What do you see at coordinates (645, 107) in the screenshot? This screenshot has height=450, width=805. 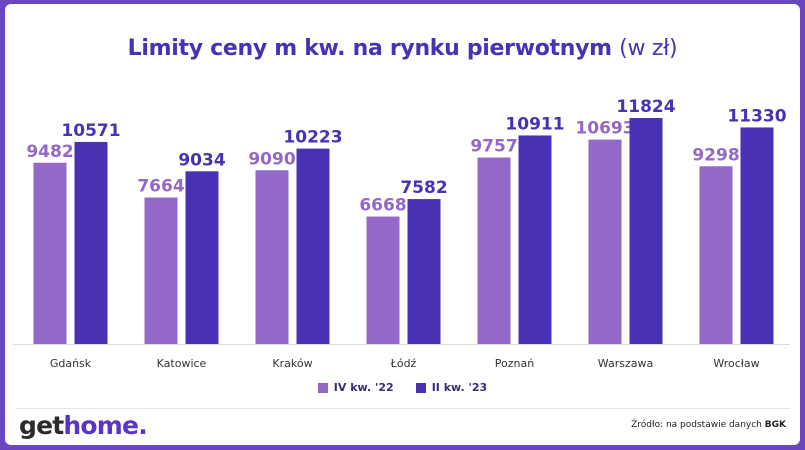 I see `data-label-warszawa-series-2: 11824` at bounding box center [645, 107].